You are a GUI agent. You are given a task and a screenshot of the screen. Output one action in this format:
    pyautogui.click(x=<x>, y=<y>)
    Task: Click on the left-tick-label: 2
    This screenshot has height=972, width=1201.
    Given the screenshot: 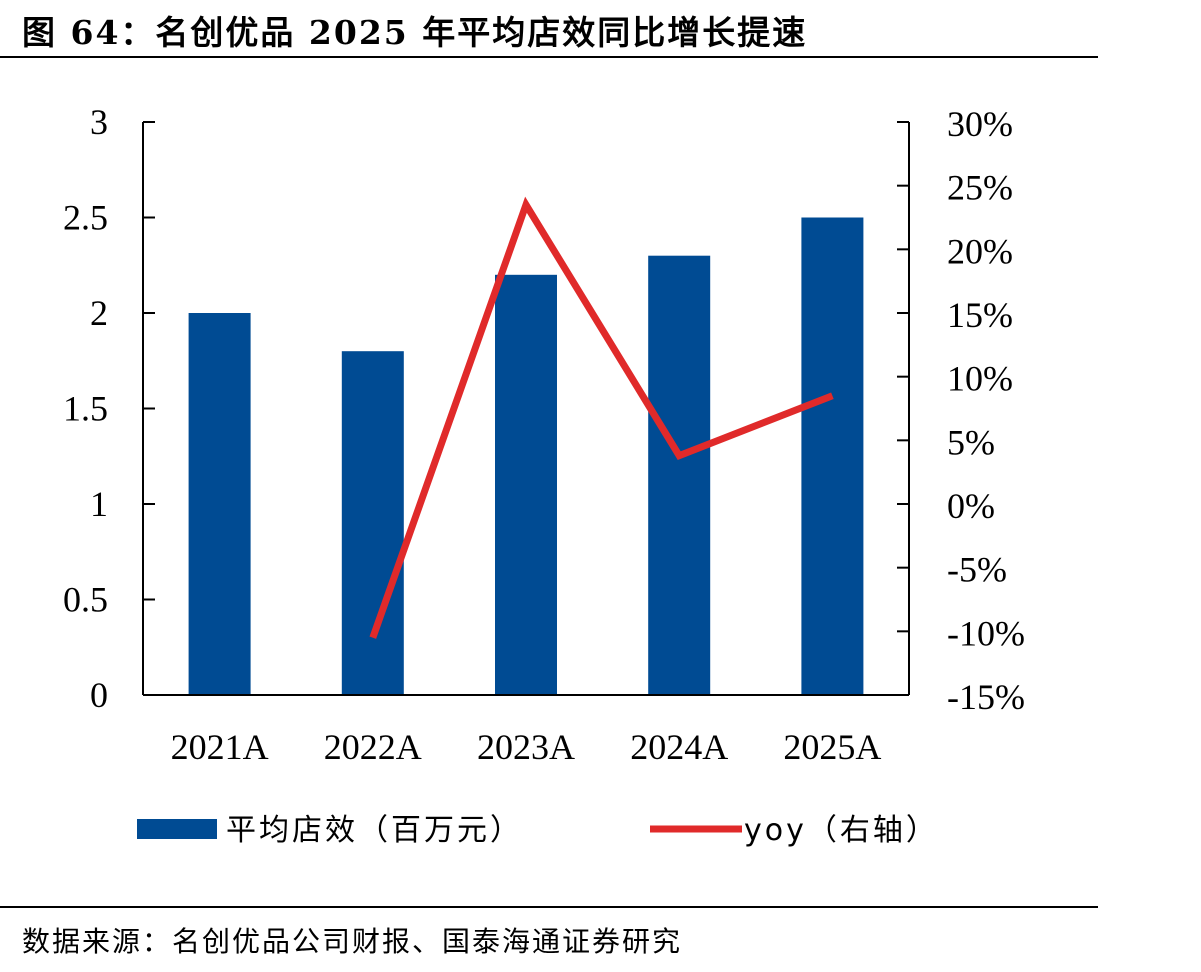 What is the action you would take?
    pyautogui.click(x=99, y=313)
    